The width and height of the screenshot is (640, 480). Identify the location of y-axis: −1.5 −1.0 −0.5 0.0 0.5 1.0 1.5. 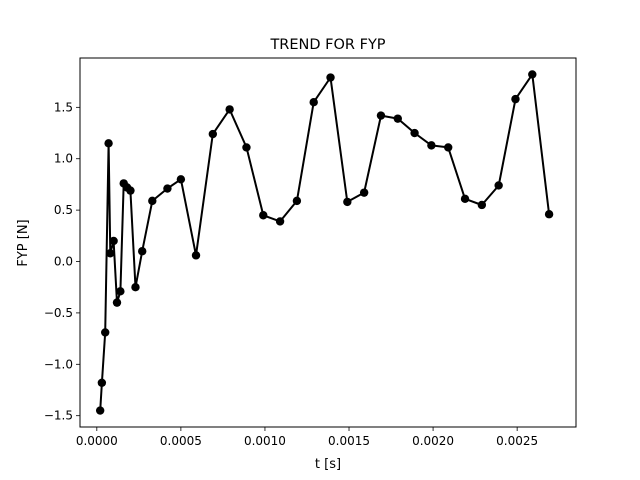
(62, 261).